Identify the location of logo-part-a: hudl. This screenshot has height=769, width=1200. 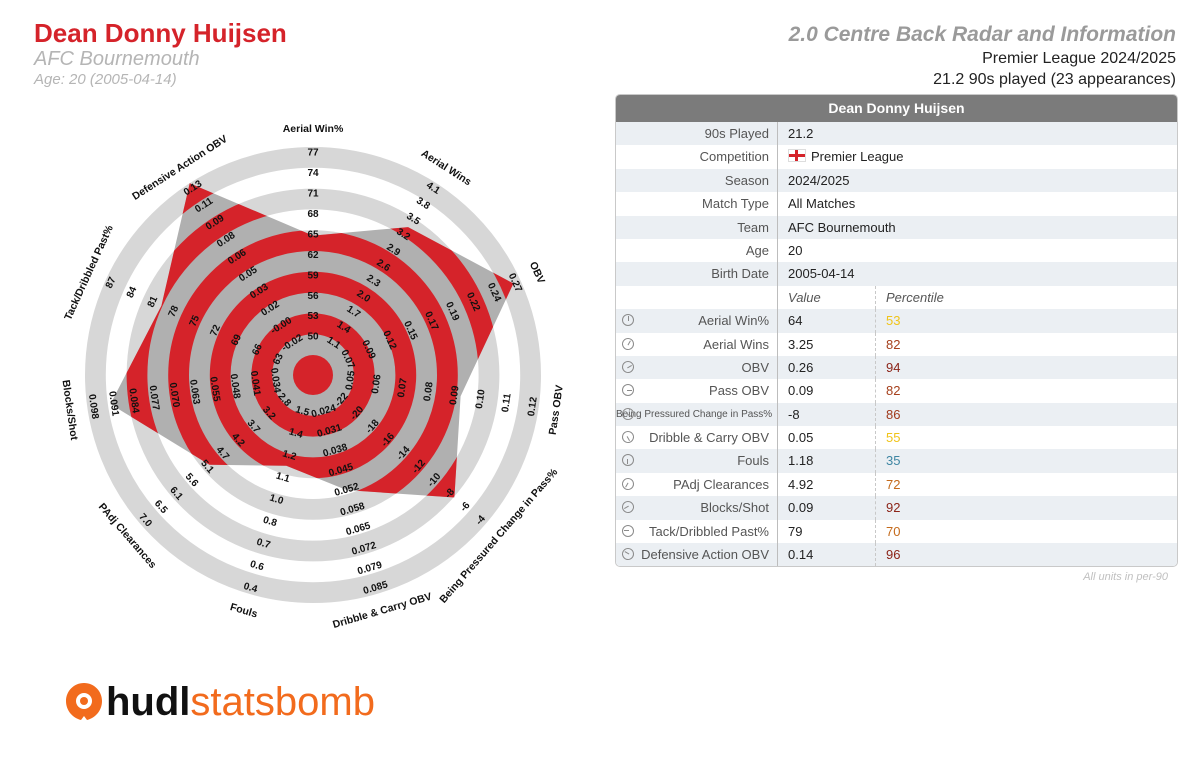
(148, 702).